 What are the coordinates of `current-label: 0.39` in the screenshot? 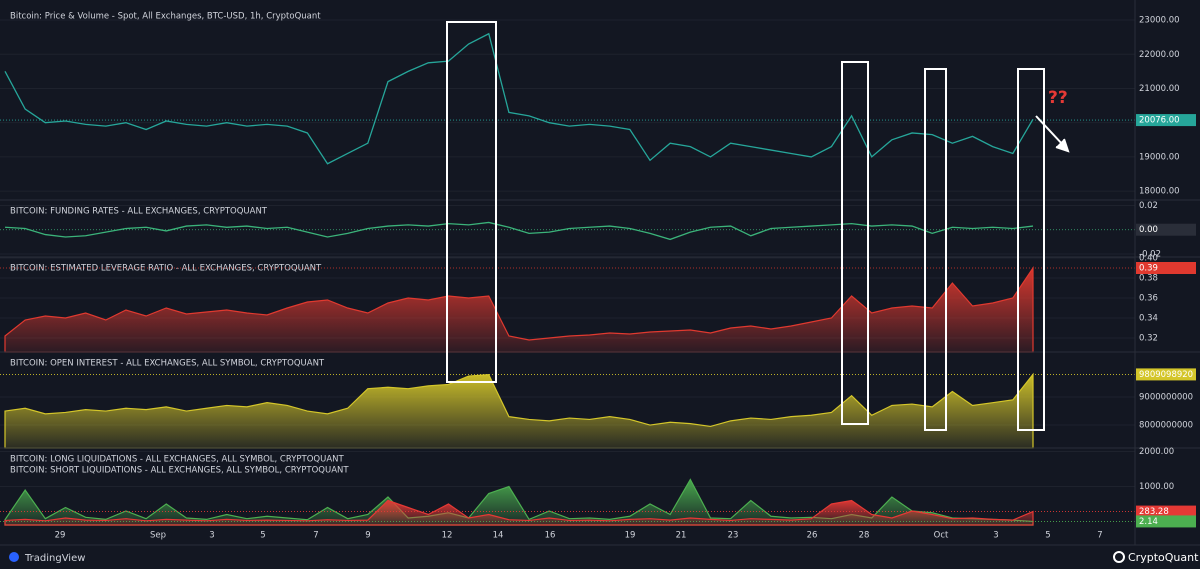 It's located at (1148, 269).